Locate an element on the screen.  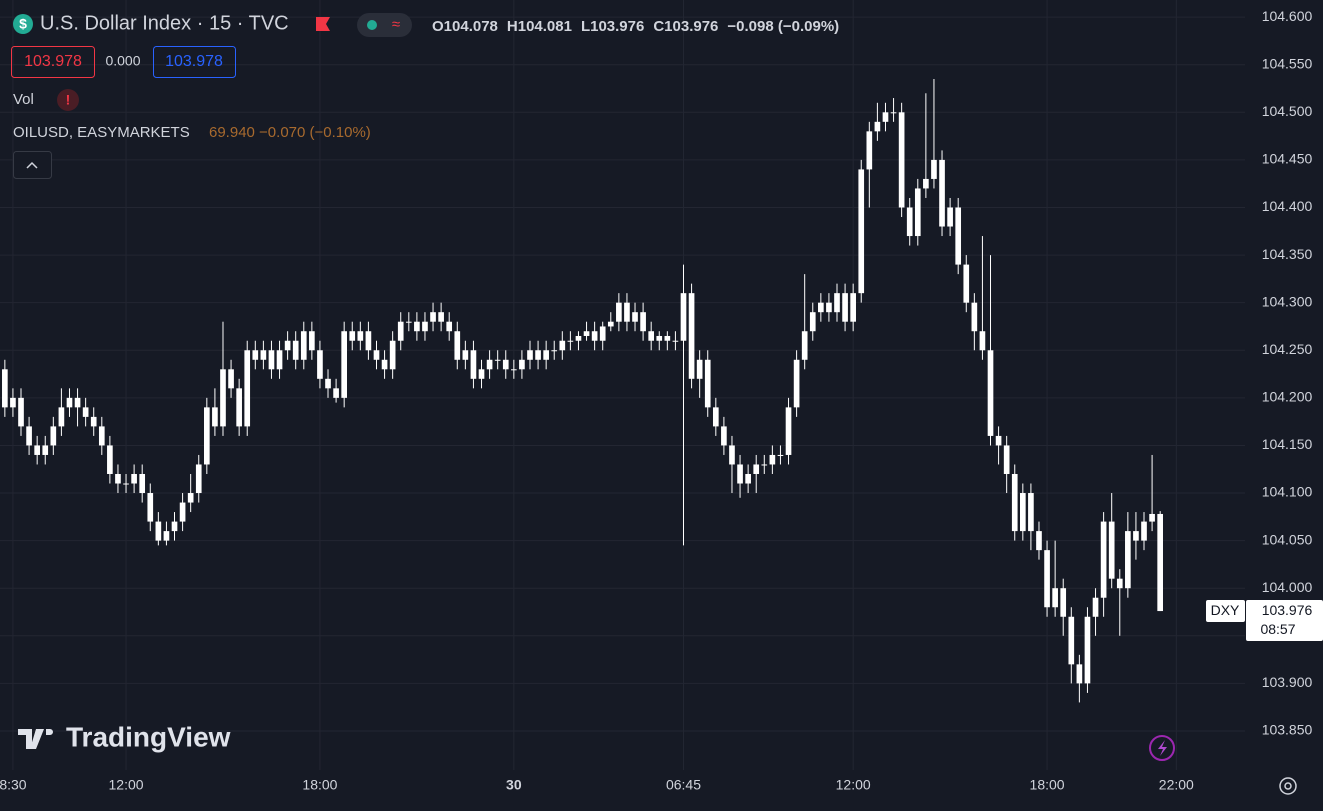
flag-icon is located at coordinates (323, 24).